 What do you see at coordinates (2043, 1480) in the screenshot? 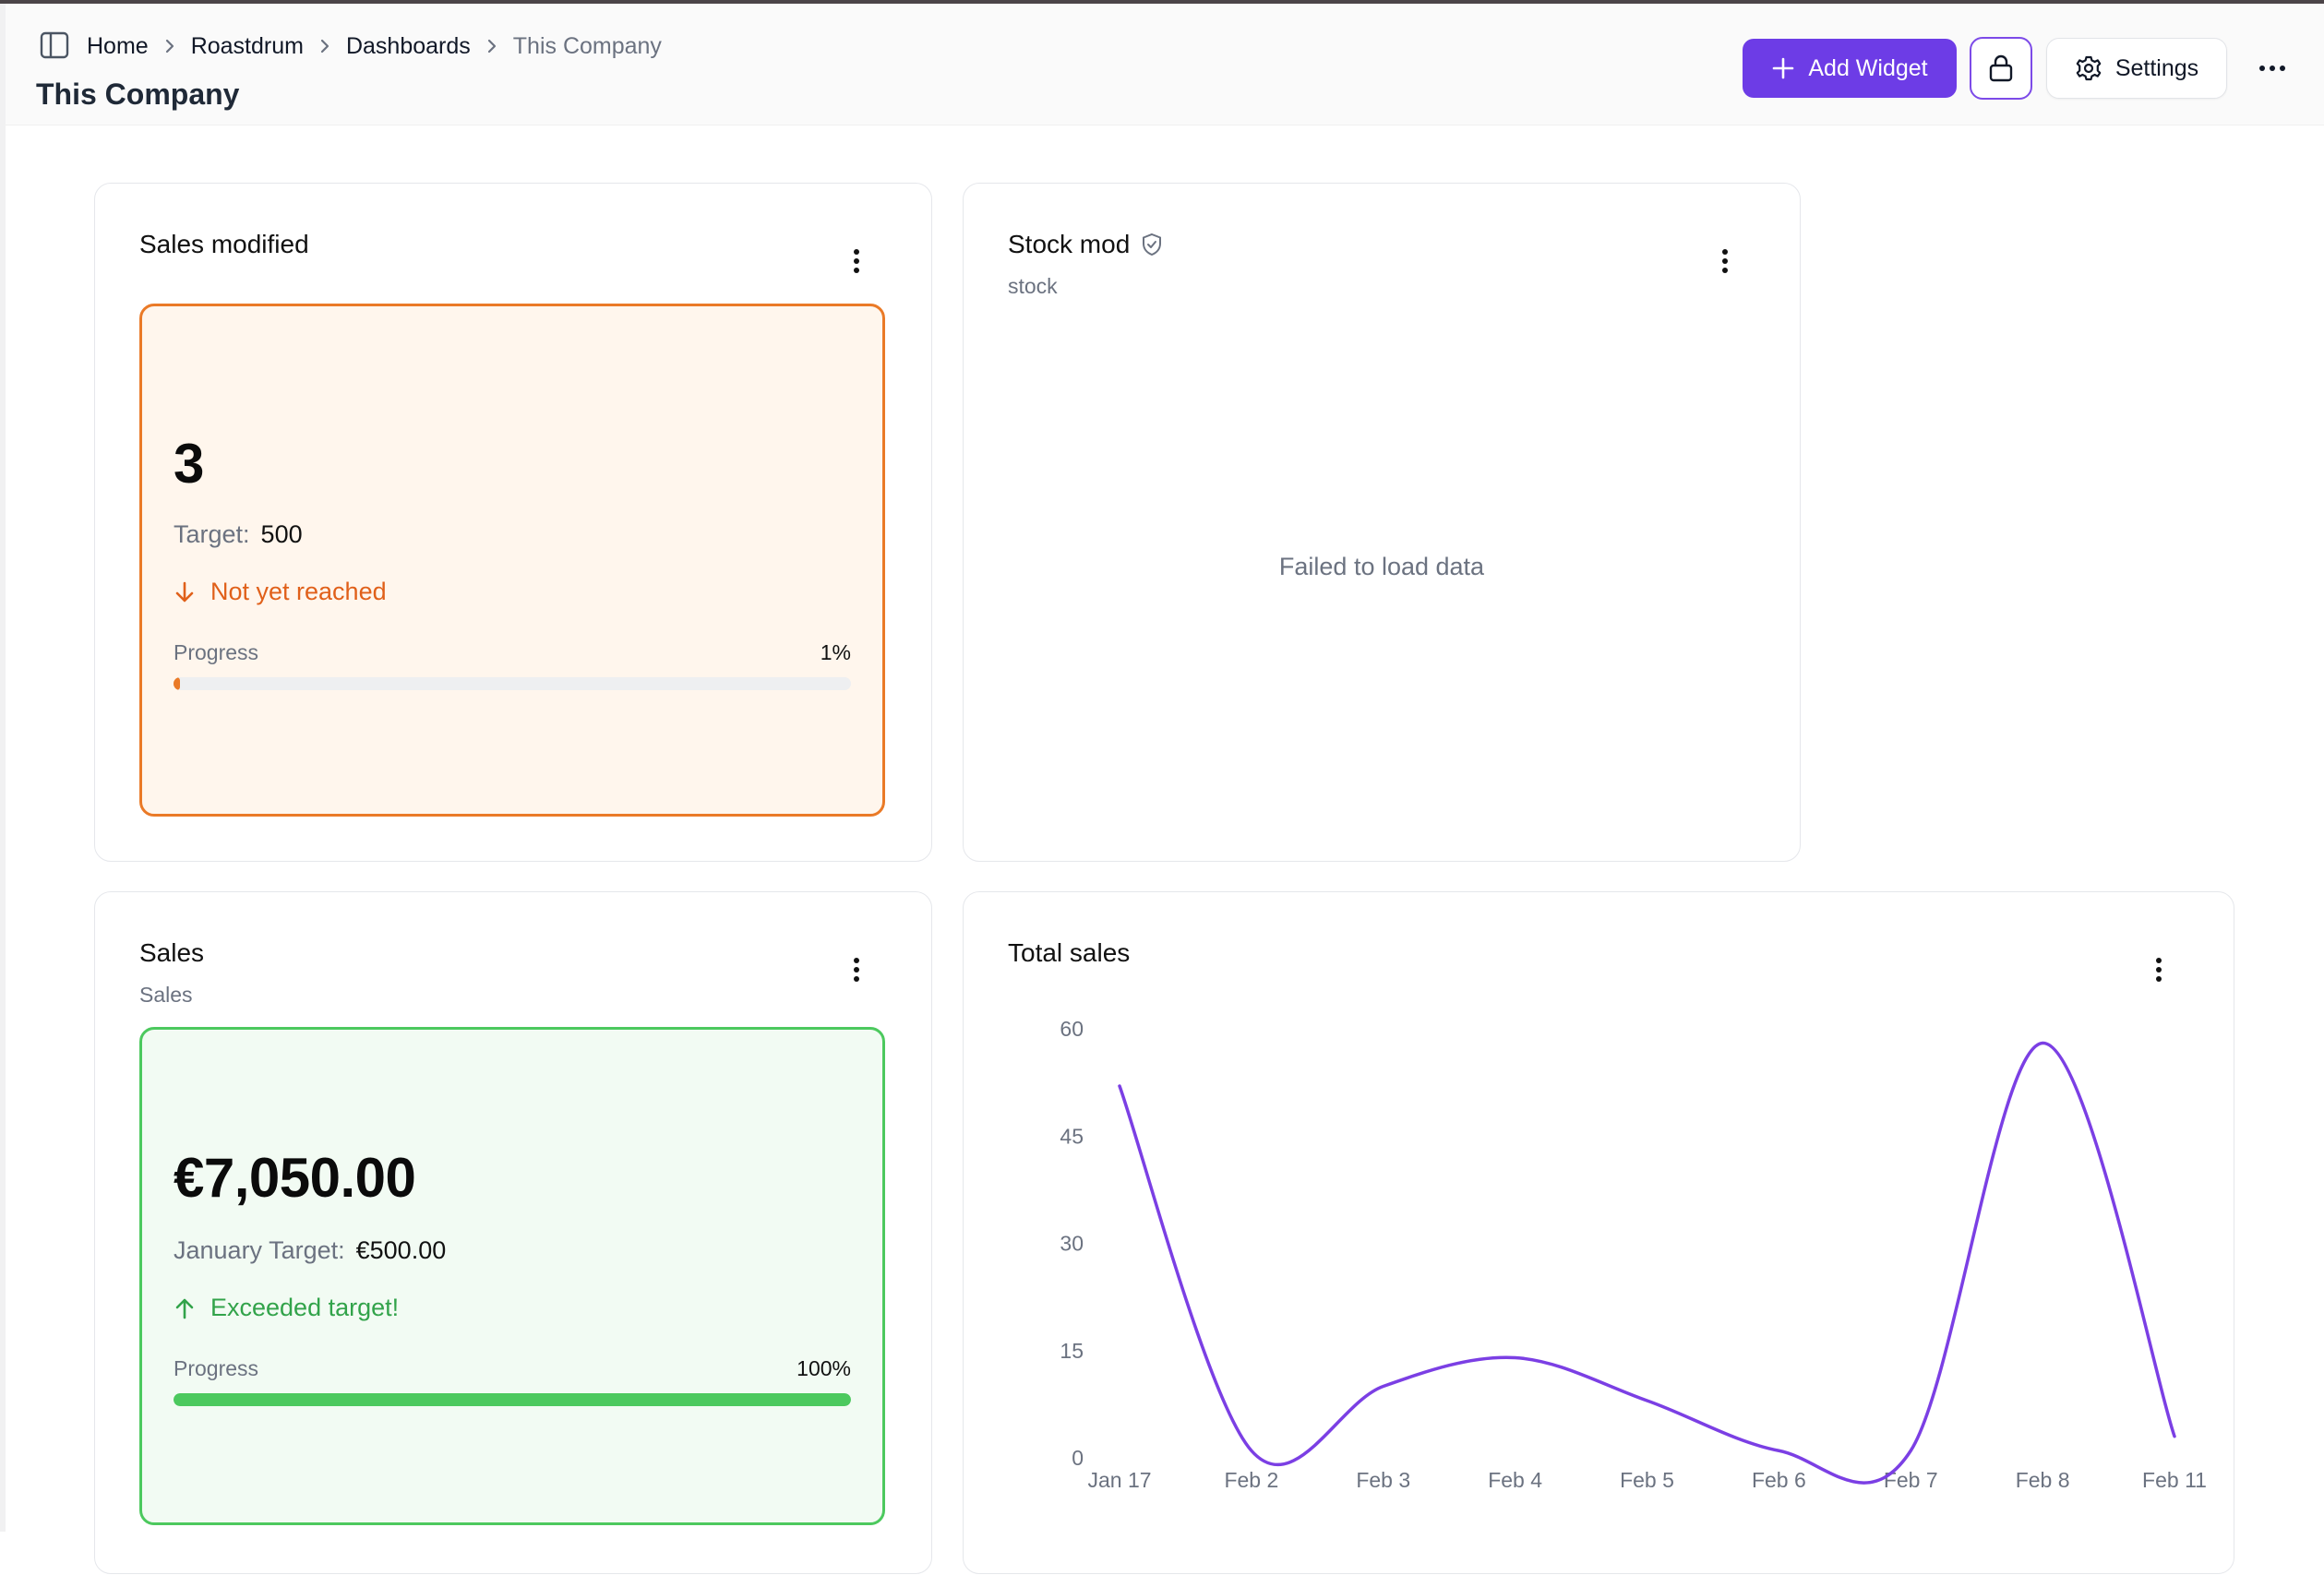
I see `x-tick-label: Feb 8` at bounding box center [2043, 1480].